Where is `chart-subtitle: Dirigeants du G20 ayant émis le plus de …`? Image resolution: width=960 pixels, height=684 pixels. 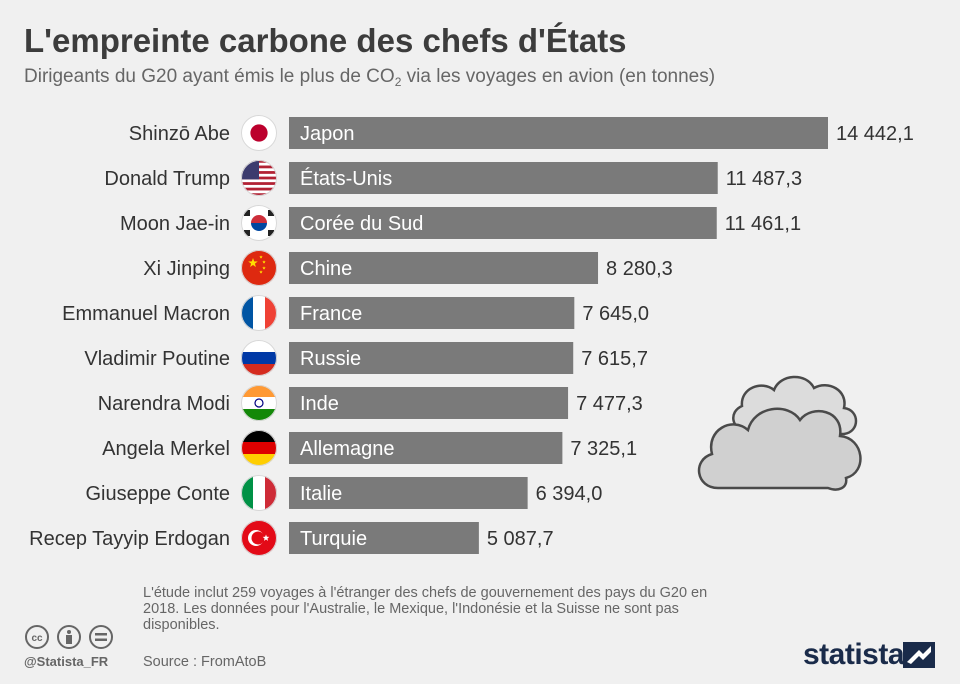
chart-subtitle: Dirigeants du G20 ayant émis le plus de … is located at coordinates (370, 77).